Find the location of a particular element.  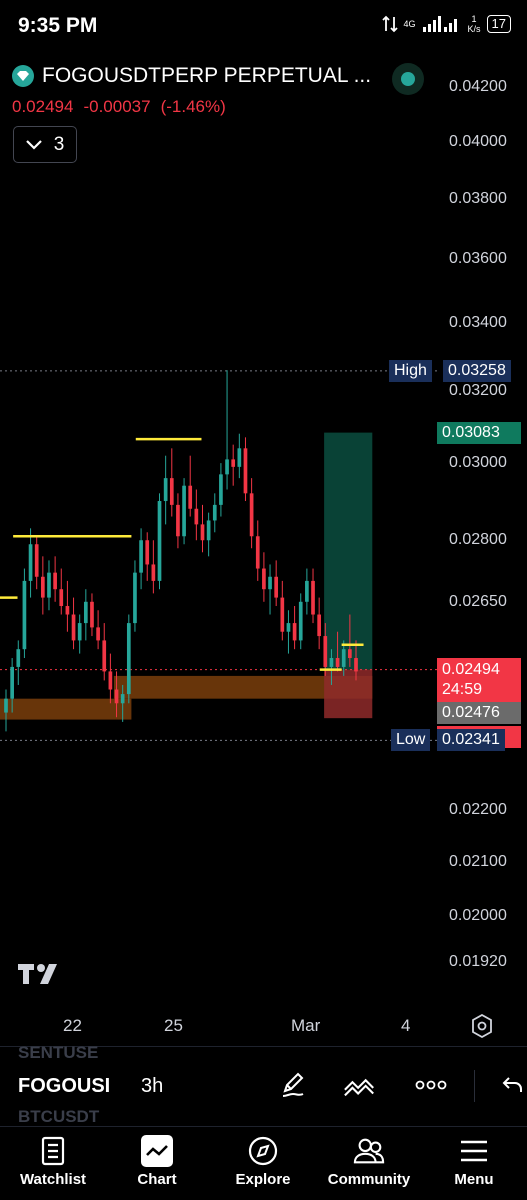

nav-label-community: Community is located at coordinates (369, 1179).